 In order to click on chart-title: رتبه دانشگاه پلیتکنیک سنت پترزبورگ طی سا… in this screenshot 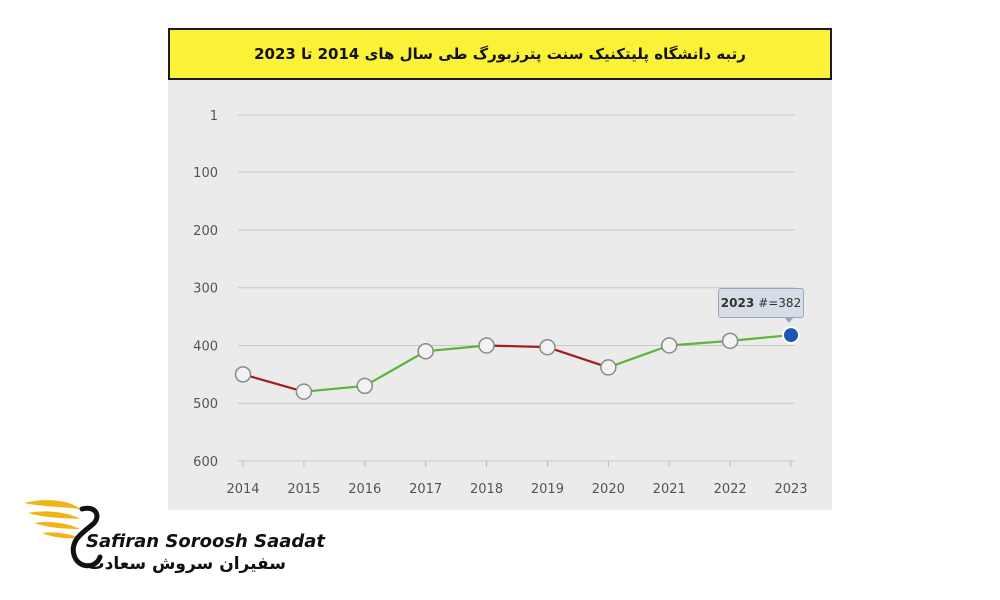, I will do `click(500, 54)`.